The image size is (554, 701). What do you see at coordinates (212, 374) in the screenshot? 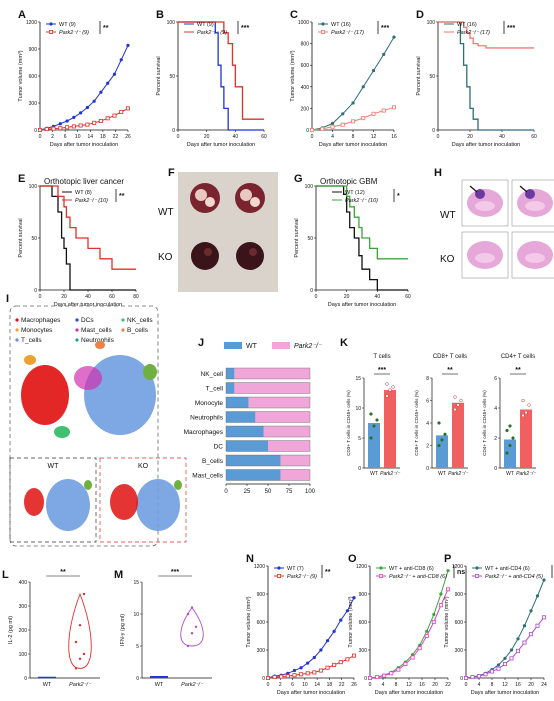
I see `category-label: NK_cell` at bounding box center [212, 374].